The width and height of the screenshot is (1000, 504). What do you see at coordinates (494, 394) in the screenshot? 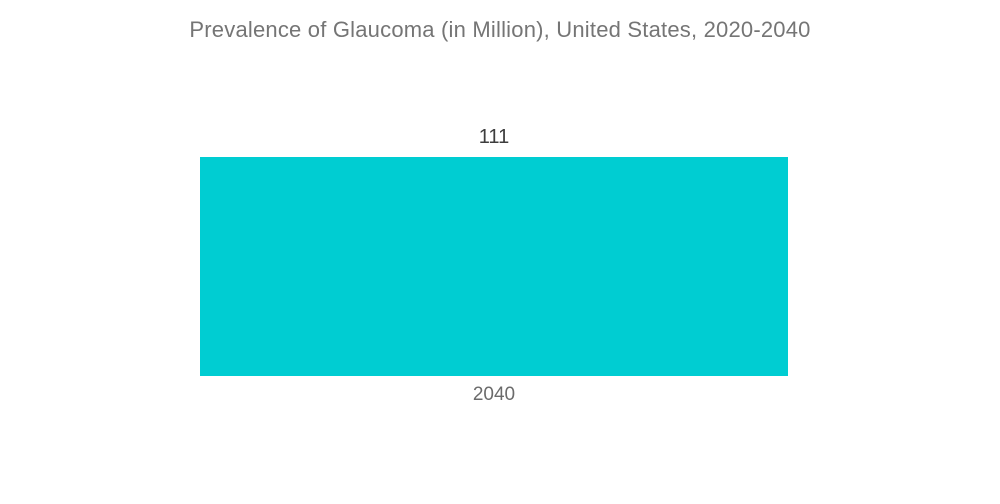
I see `x-axis-label-2040: 2040` at bounding box center [494, 394].